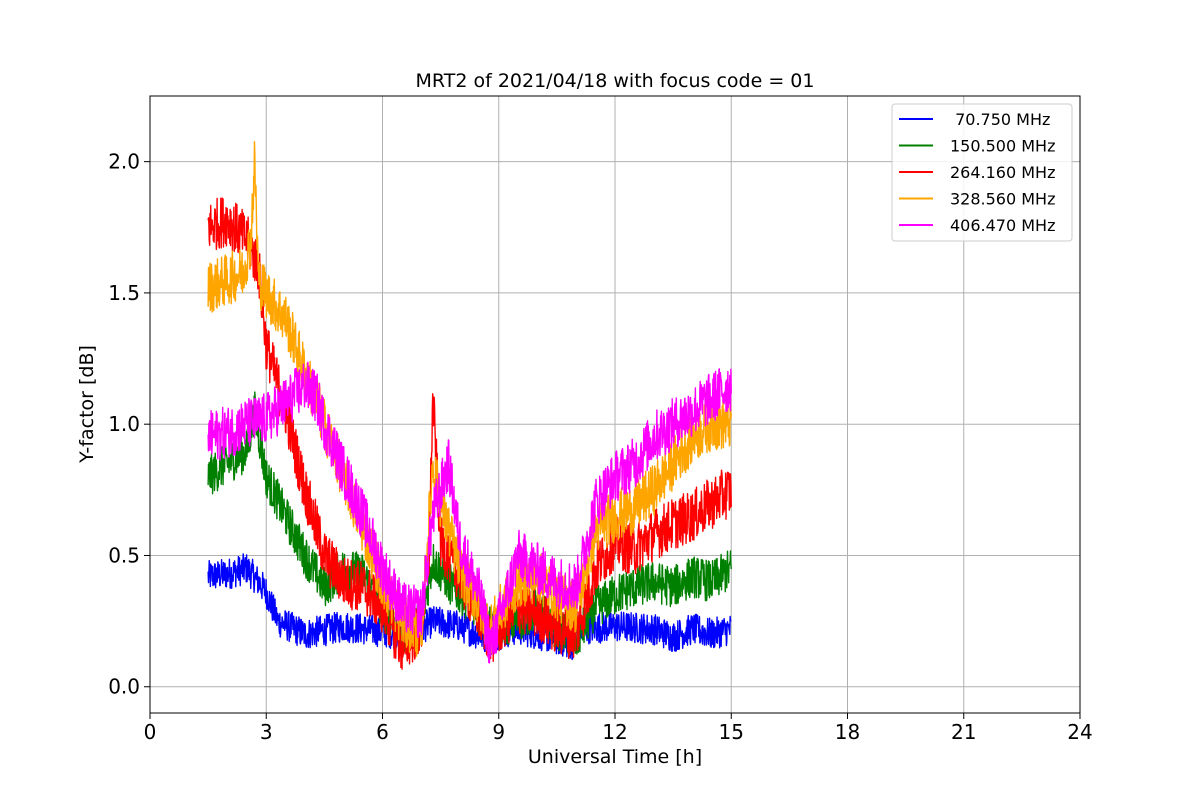 The height and width of the screenshot is (804, 1200). I want to click on legend-label-4: 406.470 MHz, so click(1002, 225).